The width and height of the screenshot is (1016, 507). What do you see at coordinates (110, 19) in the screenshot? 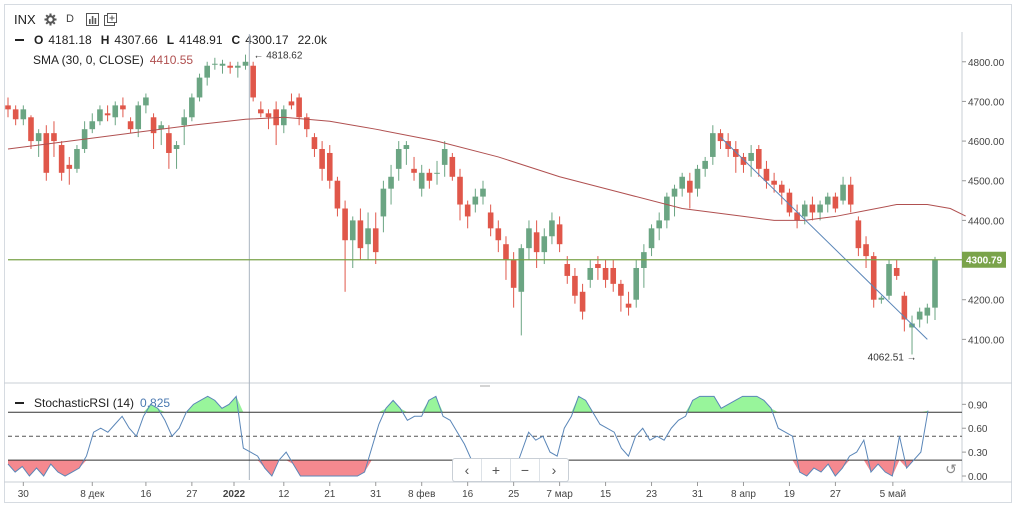
I see `add-window-icon` at bounding box center [110, 19].